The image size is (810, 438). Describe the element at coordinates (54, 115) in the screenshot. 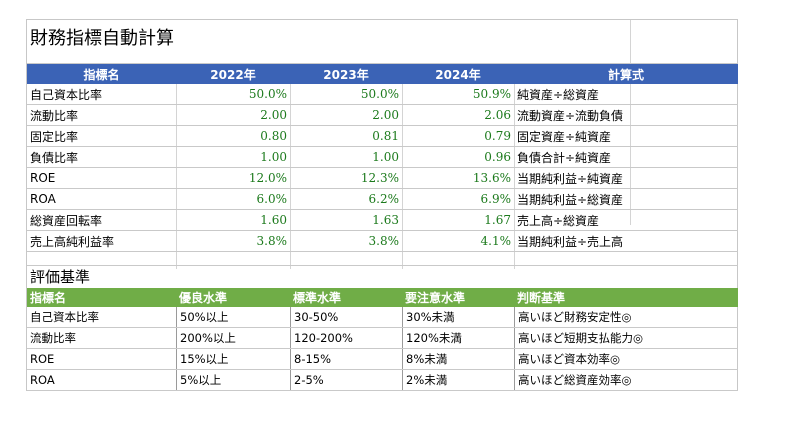

I see `metric-name: 流動比率` at that location.